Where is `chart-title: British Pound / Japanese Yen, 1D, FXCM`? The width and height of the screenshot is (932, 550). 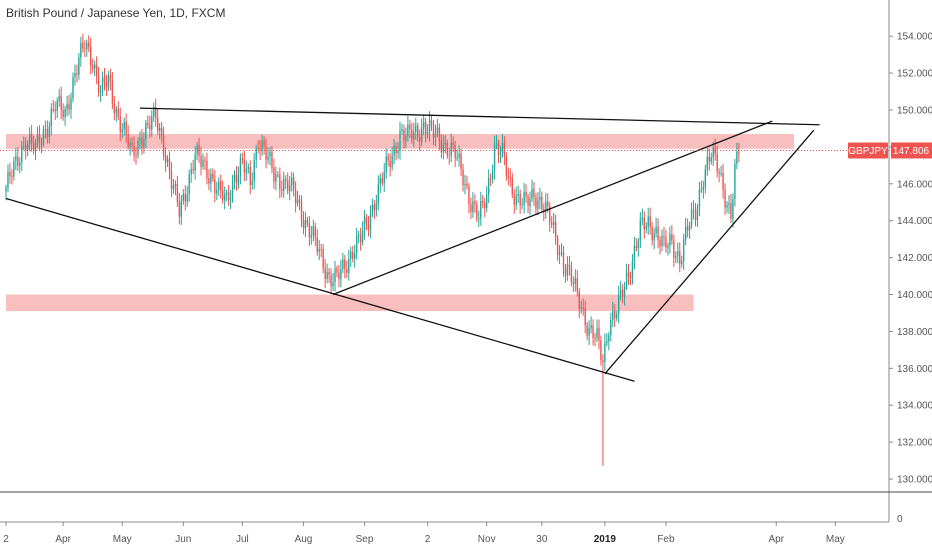 chart-title: British Pound / Japanese Yen, 1D, FXCM is located at coordinates (116, 13).